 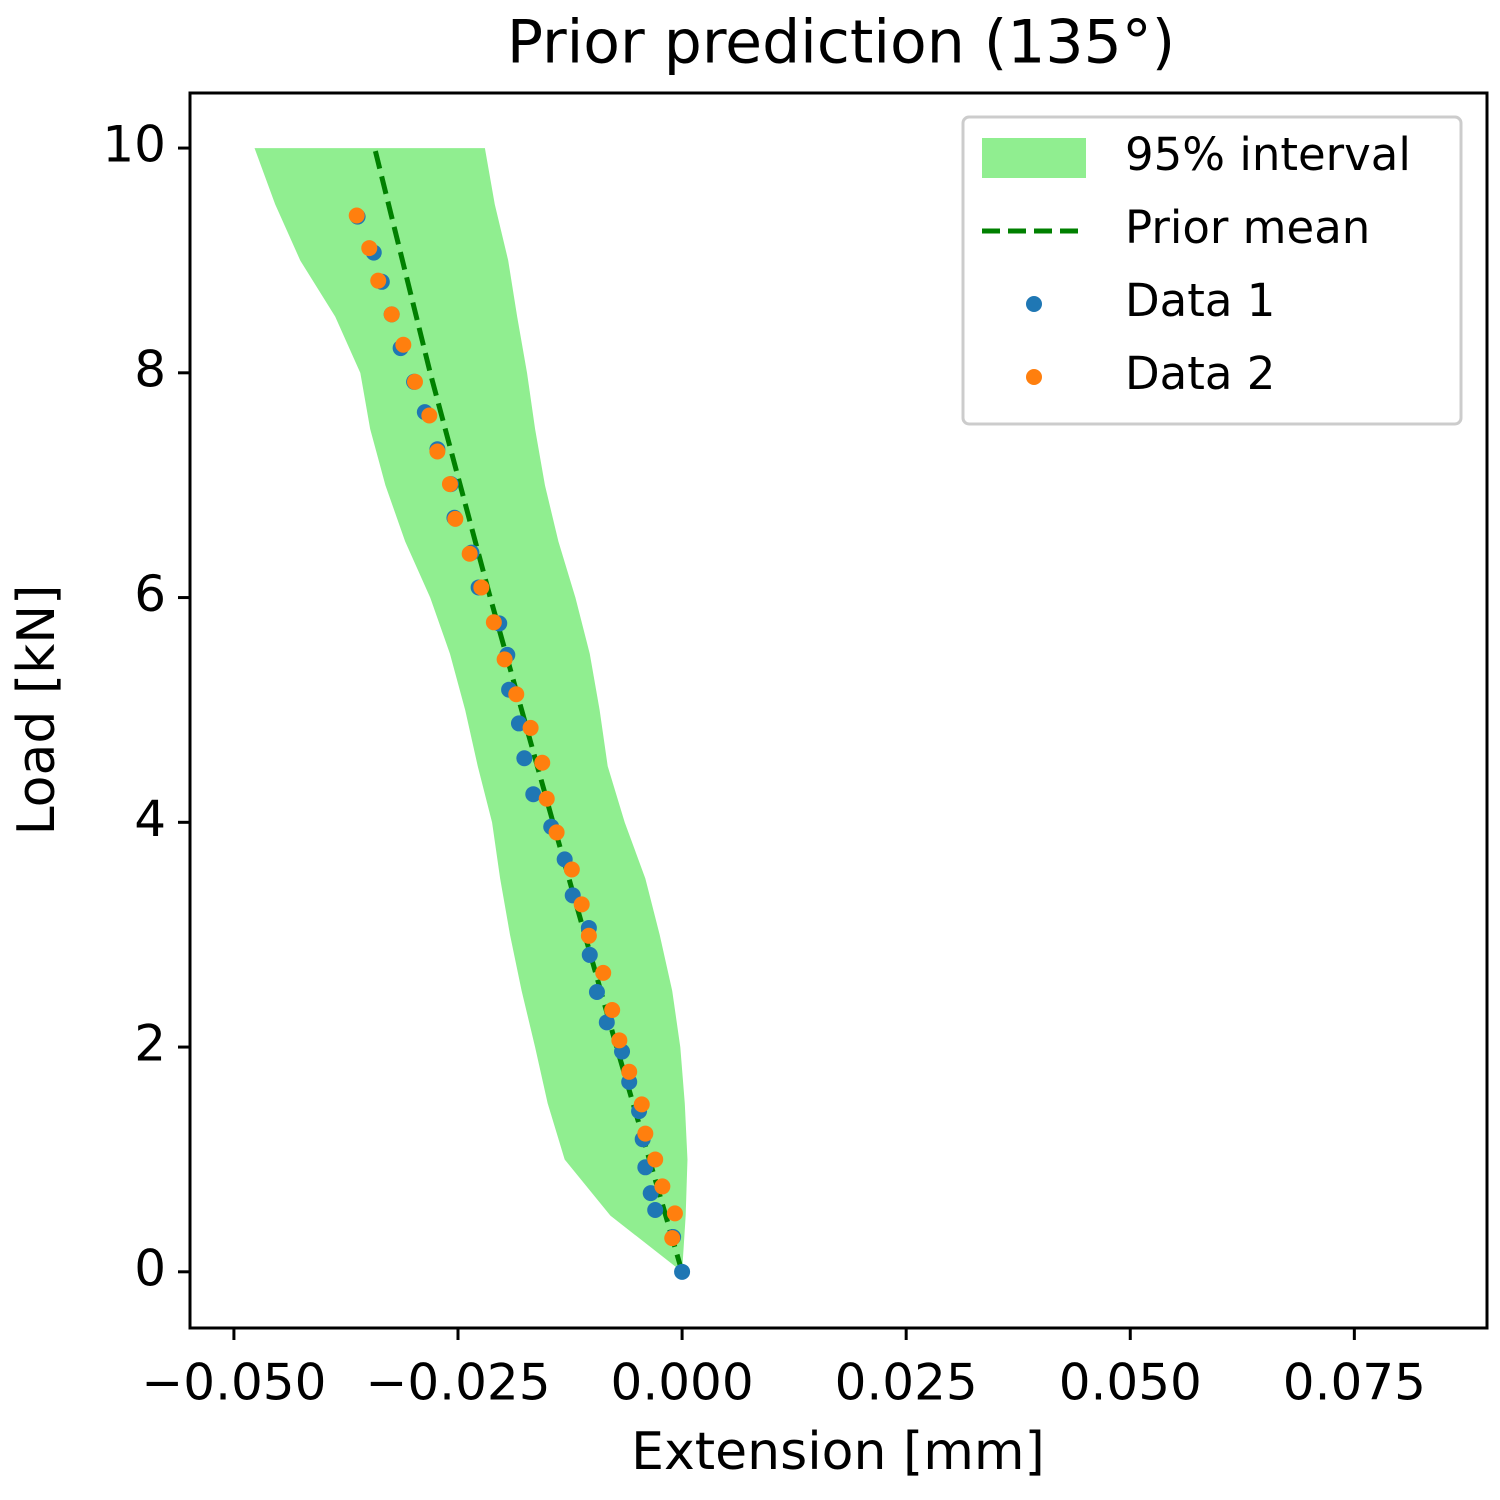 I want to click on x-tick-label: 0.075, so click(x=1354, y=1383).